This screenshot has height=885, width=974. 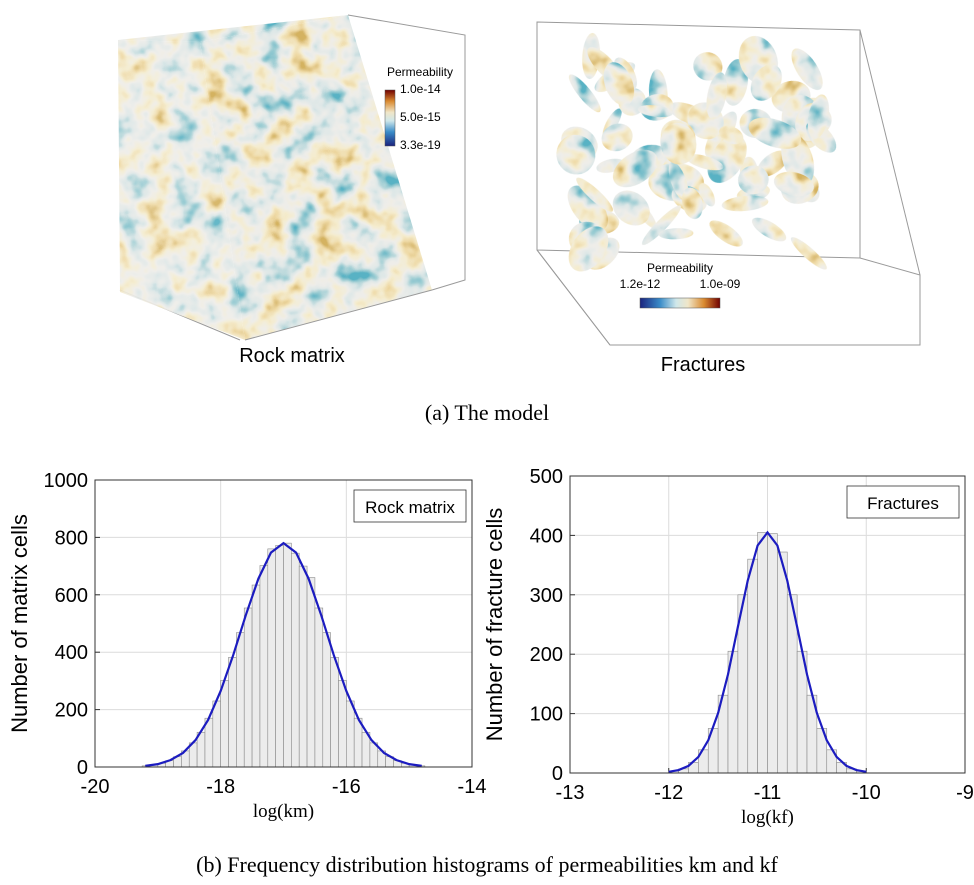 What do you see at coordinates (640, 284) in the screenshot?
I see `colorbar-label: 1.2e-12` at bounding box center [640, 284].